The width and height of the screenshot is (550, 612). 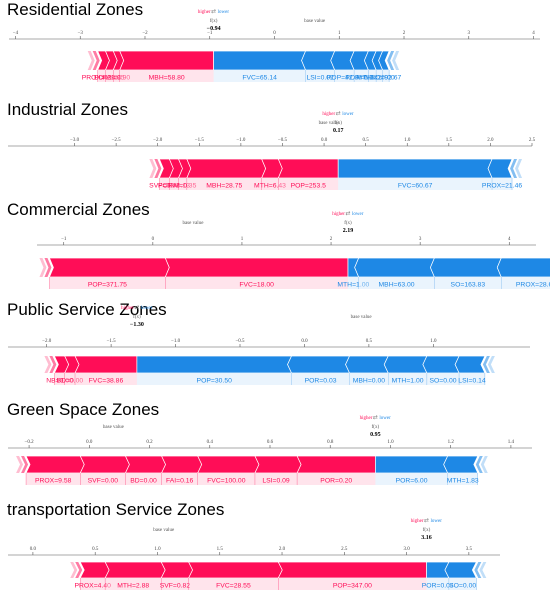 What do you see at coordinates (463, 481) in the screenshot?
I see `feature-label-negative: MTH=1.83` at bounding box center [463, 481].